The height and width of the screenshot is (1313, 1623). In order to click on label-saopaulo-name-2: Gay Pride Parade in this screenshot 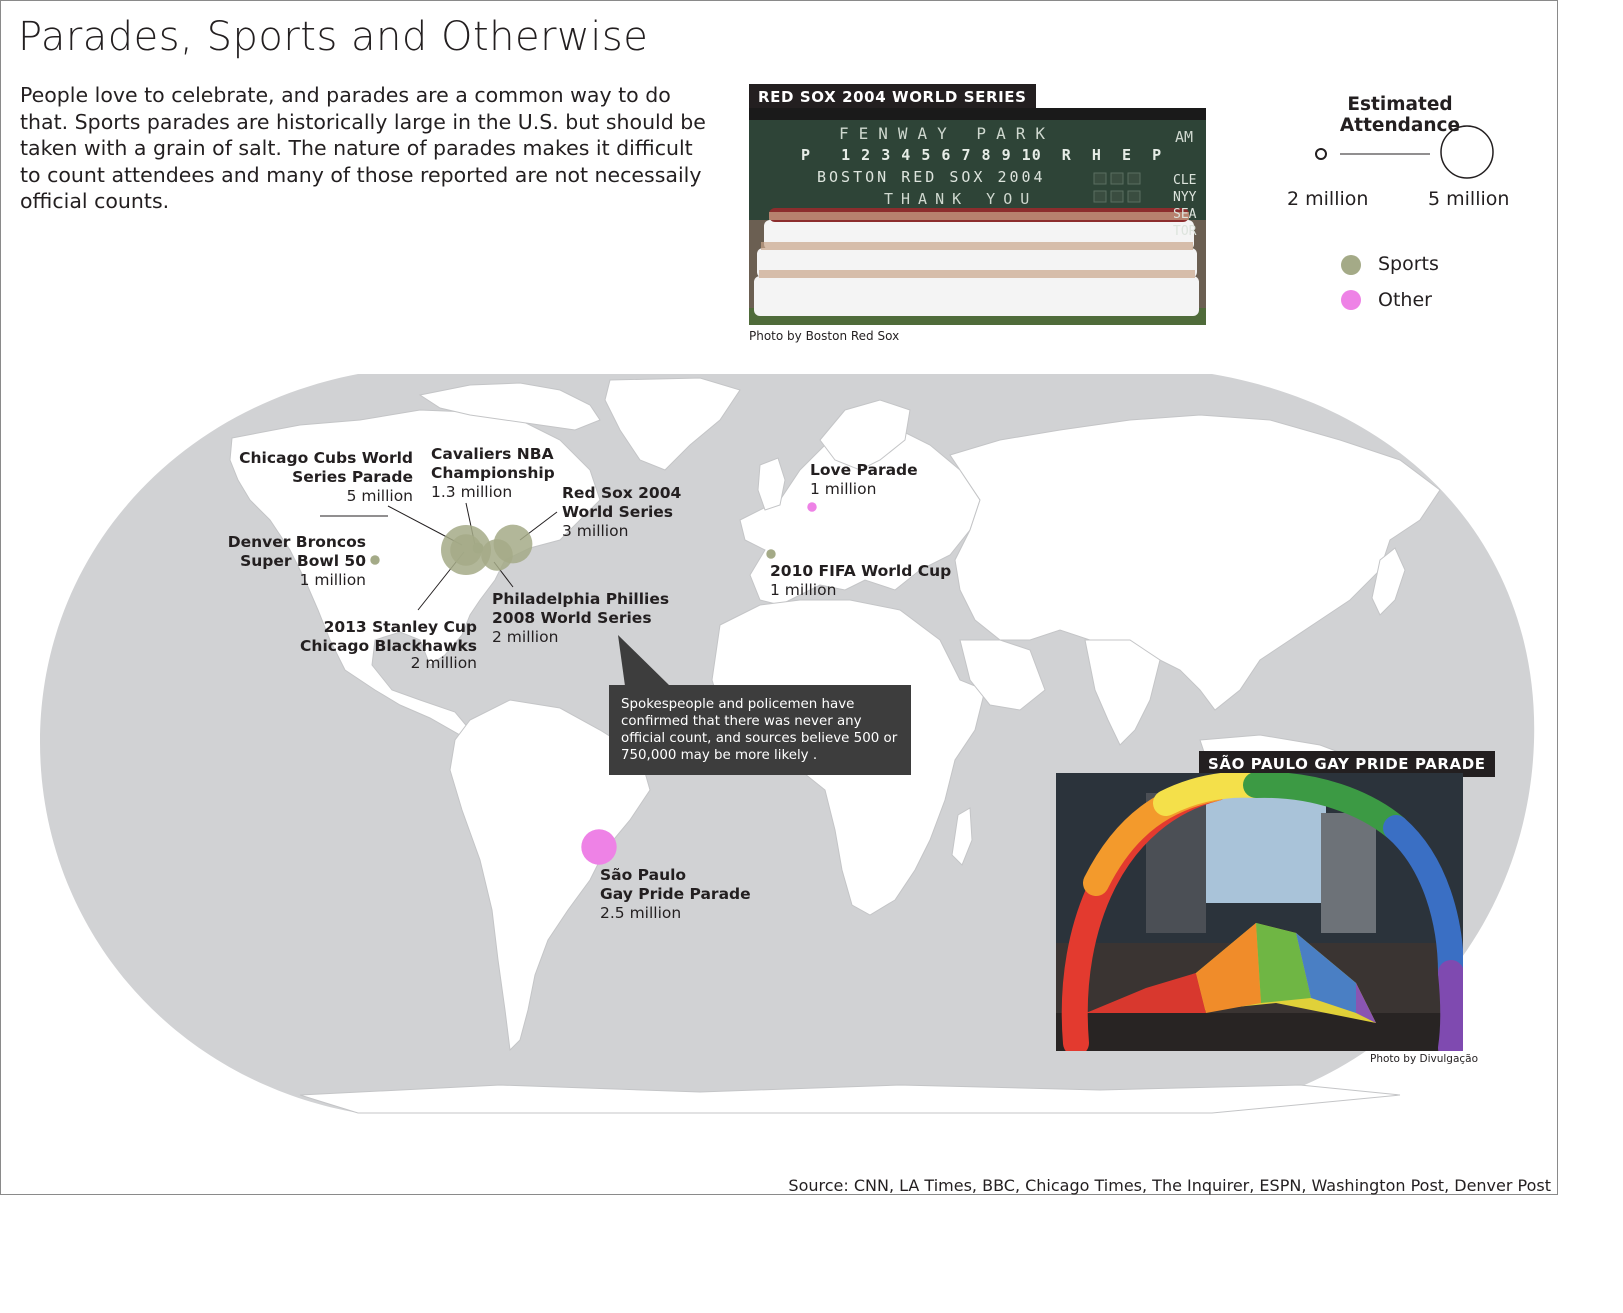, I will do `click(675, 894)`.